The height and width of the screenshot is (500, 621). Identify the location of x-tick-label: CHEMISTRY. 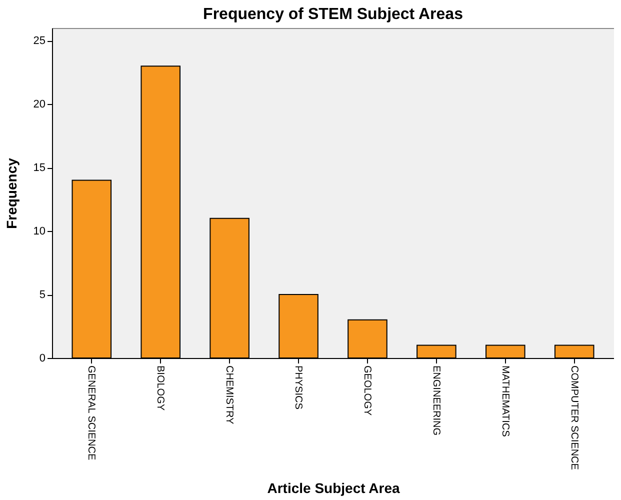
(229, 395).